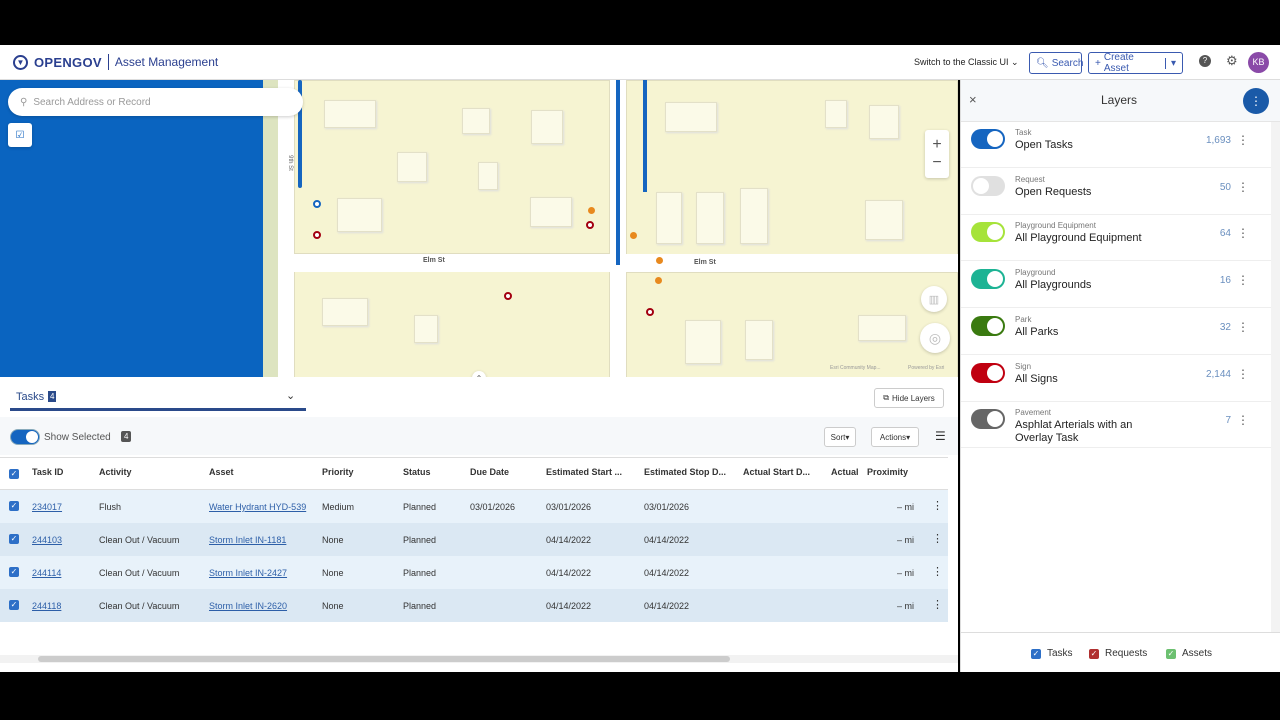  Describe the element at coordinates (888, 472) in the screenshot. I see `column-header: Proximity` at that location.